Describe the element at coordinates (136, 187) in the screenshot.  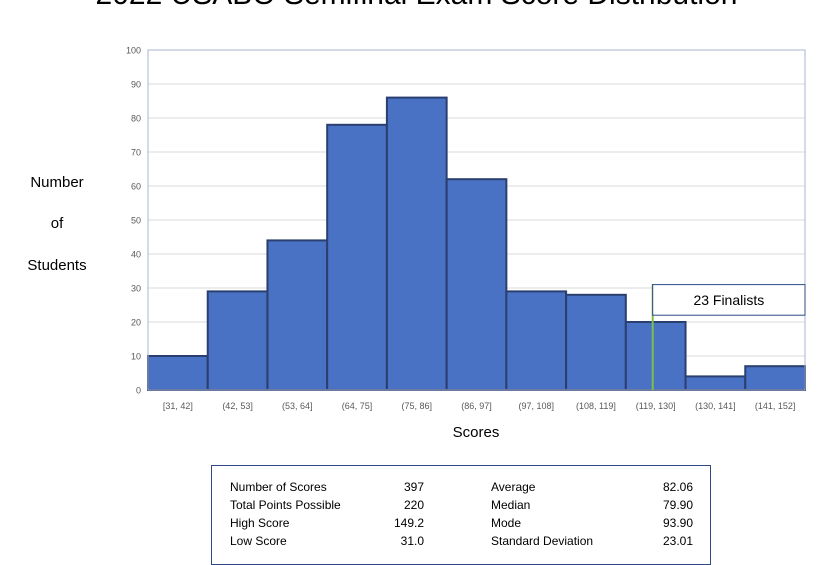
I see `y-tick-label: 60` at that location.